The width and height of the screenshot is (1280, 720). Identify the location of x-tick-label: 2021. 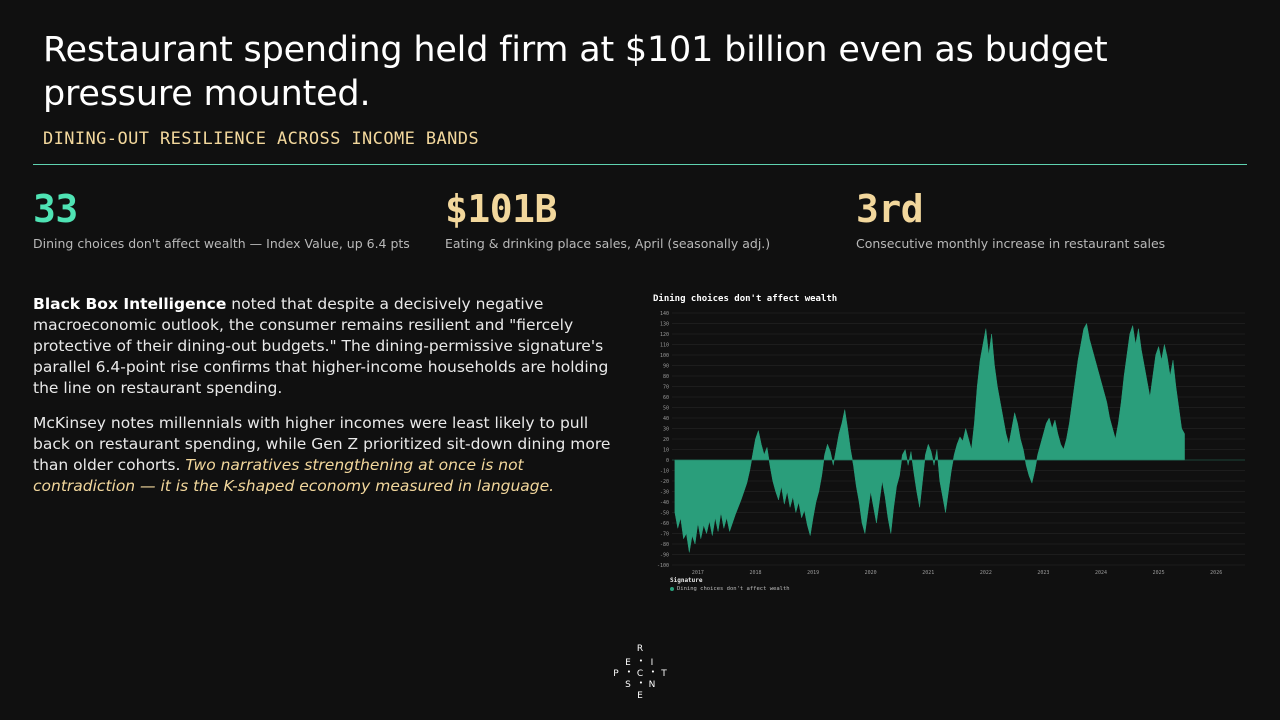
(928, 573).